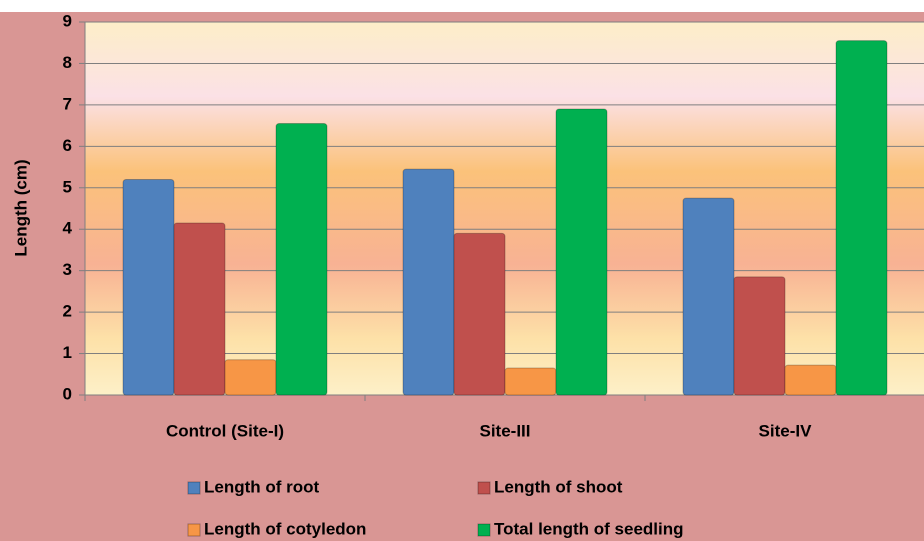 This screenshot has height=541, width=924. I want to click on legend-label: Length of root, so click(262, 486).